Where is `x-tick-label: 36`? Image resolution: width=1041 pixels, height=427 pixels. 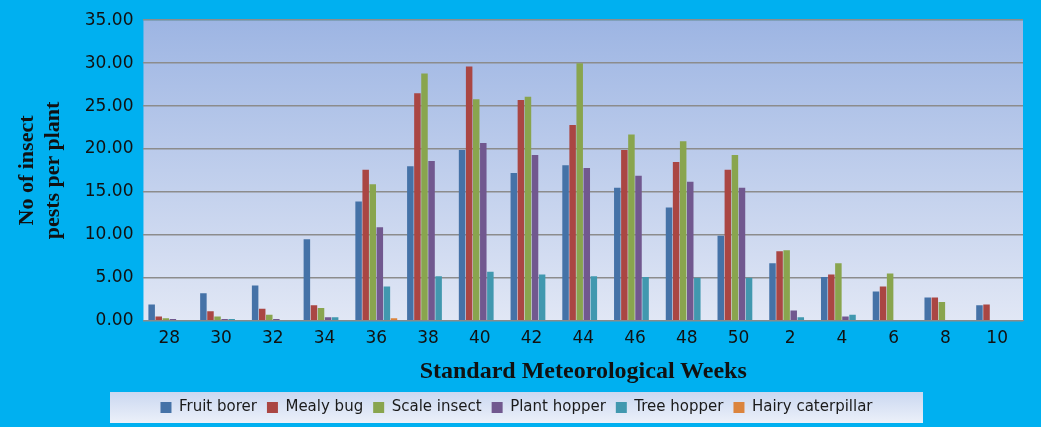 x-tick-label: 36 is located at coordinates (376, 337).